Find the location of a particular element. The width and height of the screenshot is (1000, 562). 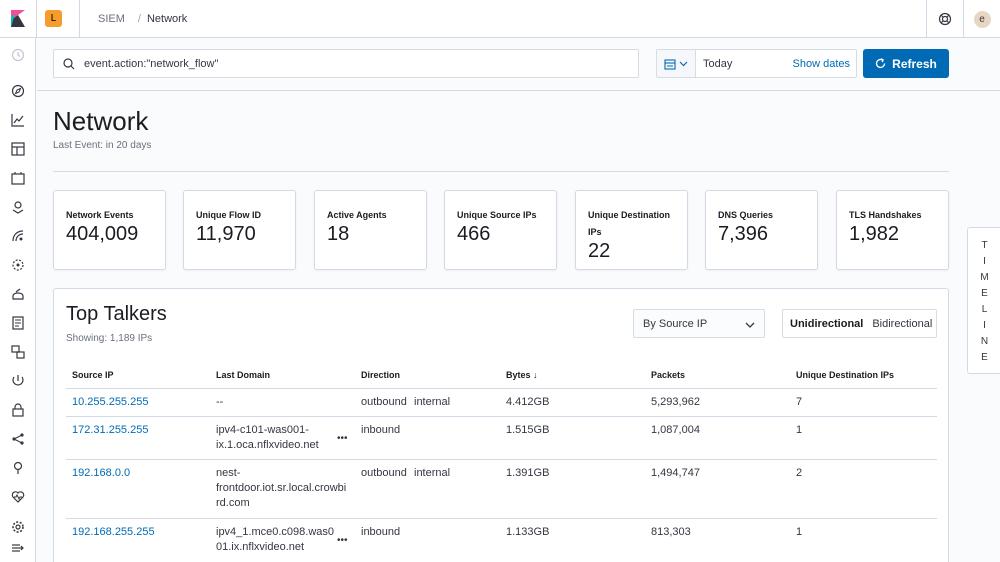

last-domain: -- is located at coordinates (220, 402).